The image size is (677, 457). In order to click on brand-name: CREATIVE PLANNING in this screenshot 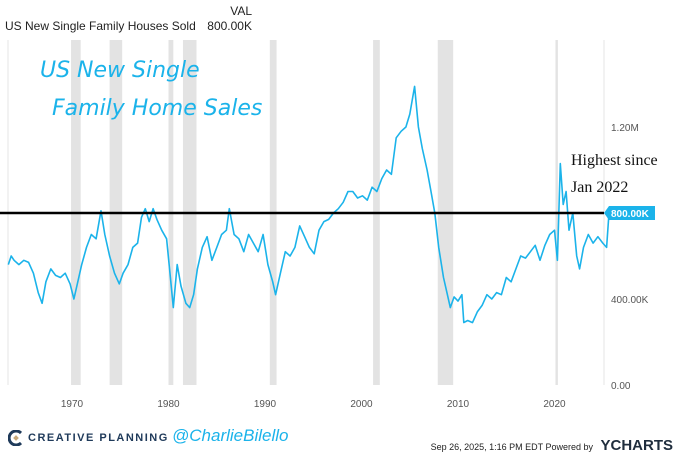, I will do `click(98, 438)`.